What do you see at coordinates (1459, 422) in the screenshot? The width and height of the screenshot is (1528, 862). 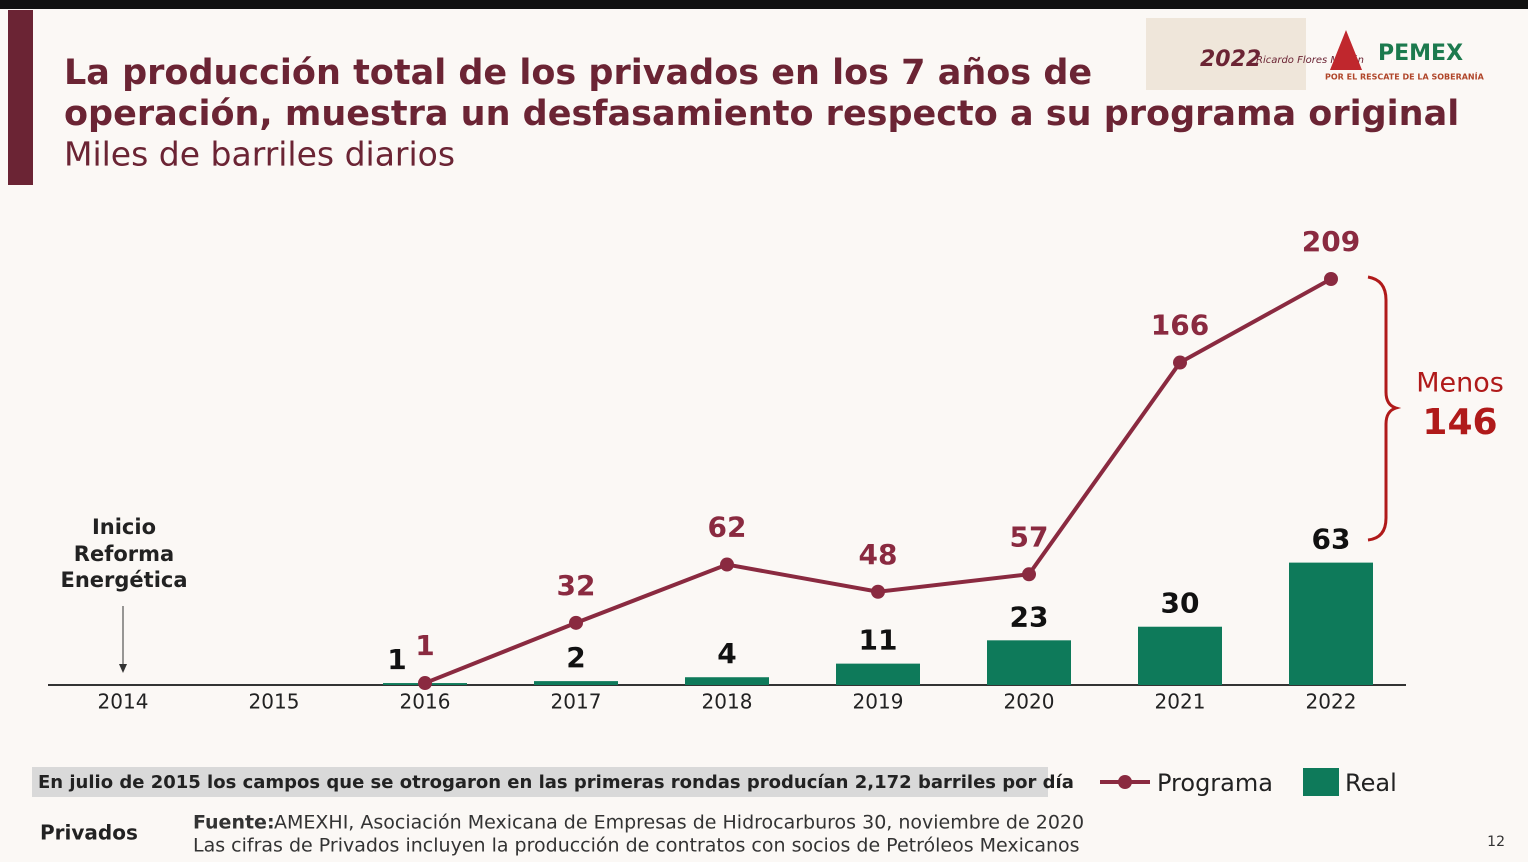 I see `difference-value: 146` at bounding box center [1459, 422].